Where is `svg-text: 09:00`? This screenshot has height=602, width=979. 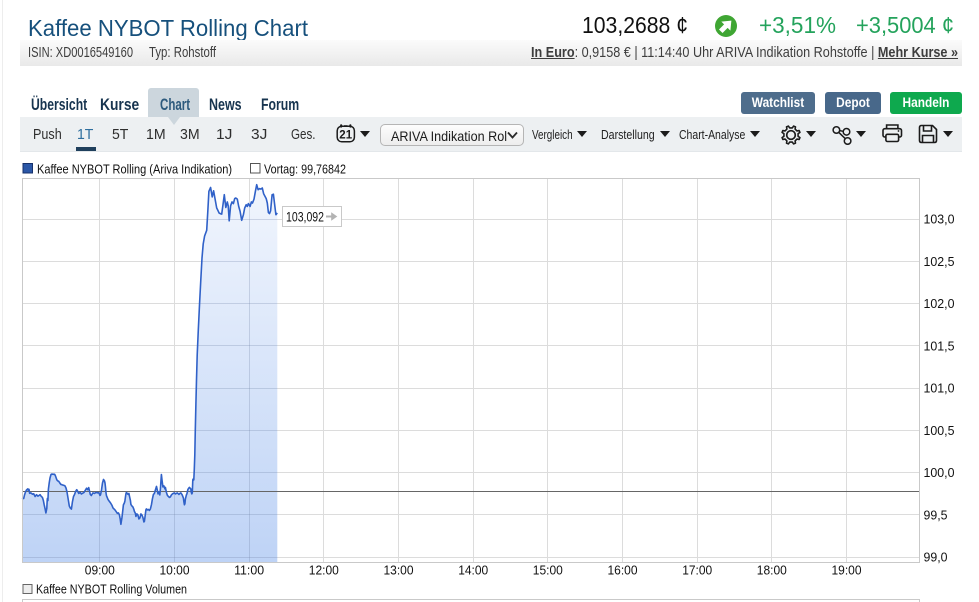
svg-text: 09:00 is located at coordinates (100, 570).